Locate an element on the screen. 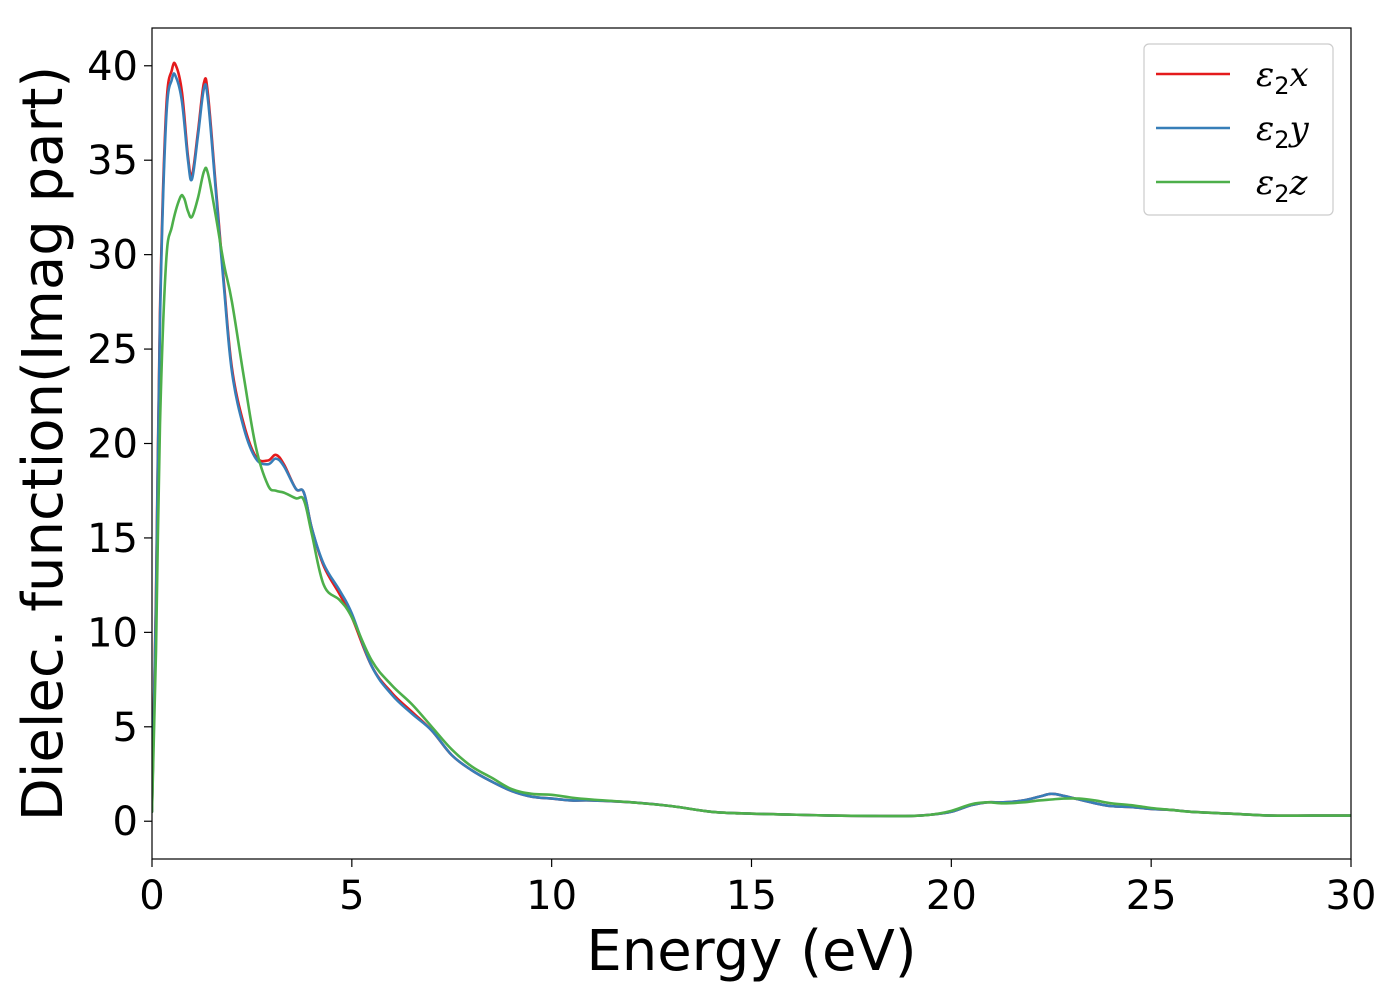 The height and width of the screenshot is (1000, 1400). x-tick-label: 30 is located at coordinates (1351, 896).